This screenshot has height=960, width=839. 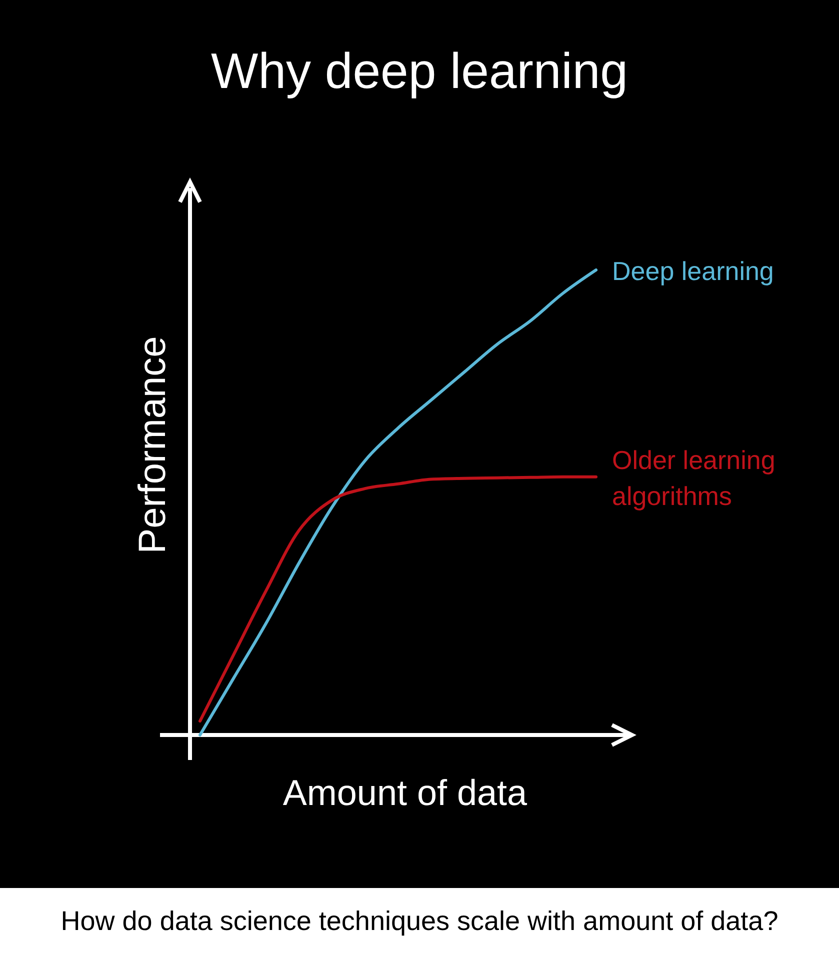 I want to click on y-axis-title: Performance, so click(x=153, y=445).